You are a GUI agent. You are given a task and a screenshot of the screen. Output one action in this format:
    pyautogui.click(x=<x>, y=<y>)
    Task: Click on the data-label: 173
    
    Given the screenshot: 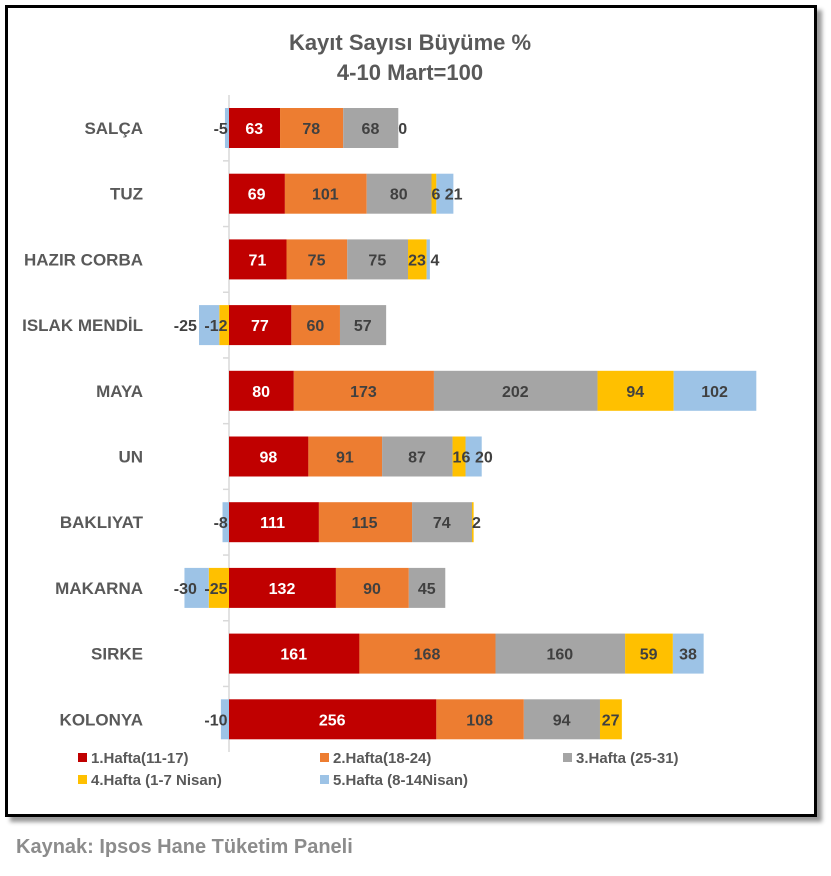 What is the action you would take?
    pyautogui.click(x=363, y=392)
    